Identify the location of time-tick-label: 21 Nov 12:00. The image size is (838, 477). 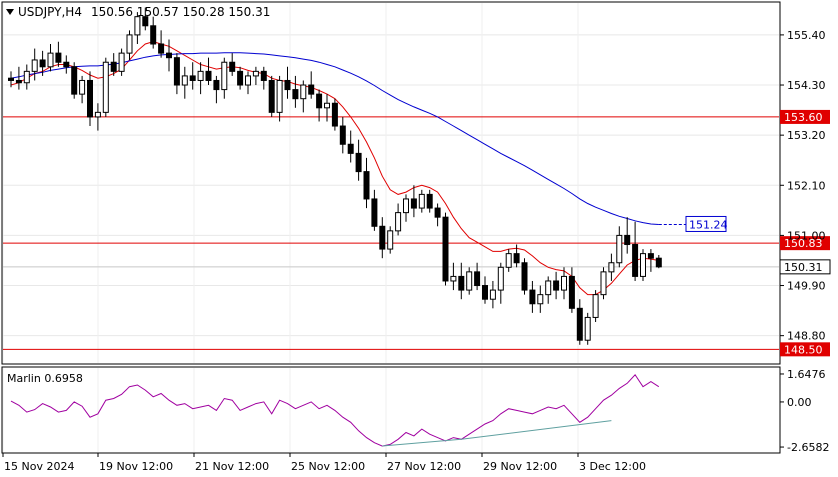
(232, 466).